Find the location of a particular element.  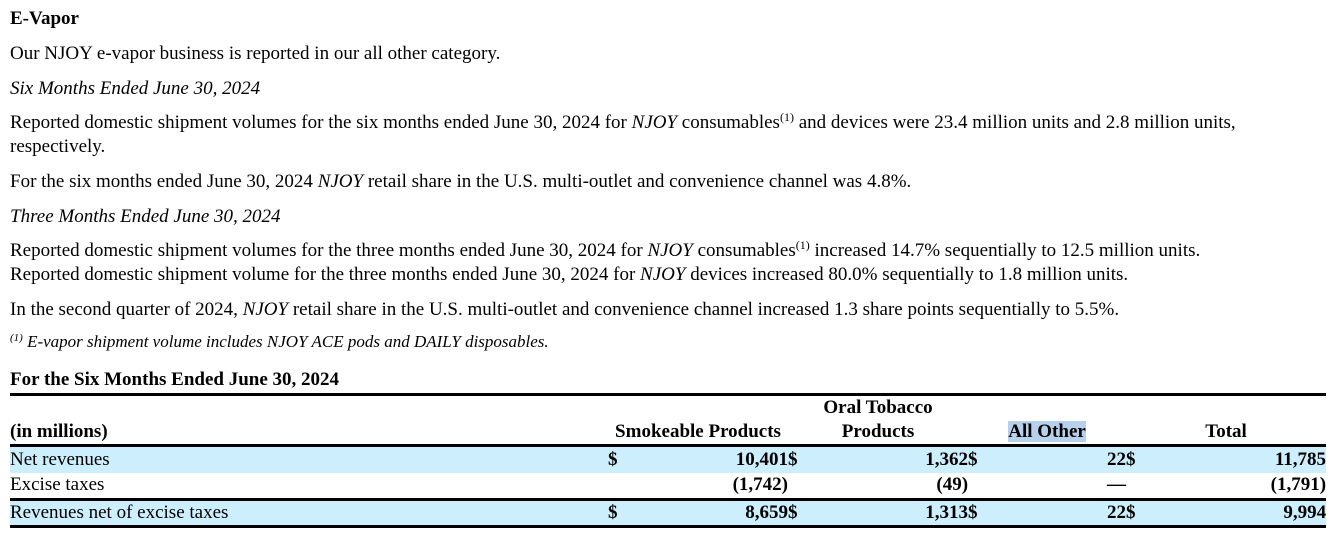

all-other-value: — is located at coordinates (1117, 485).